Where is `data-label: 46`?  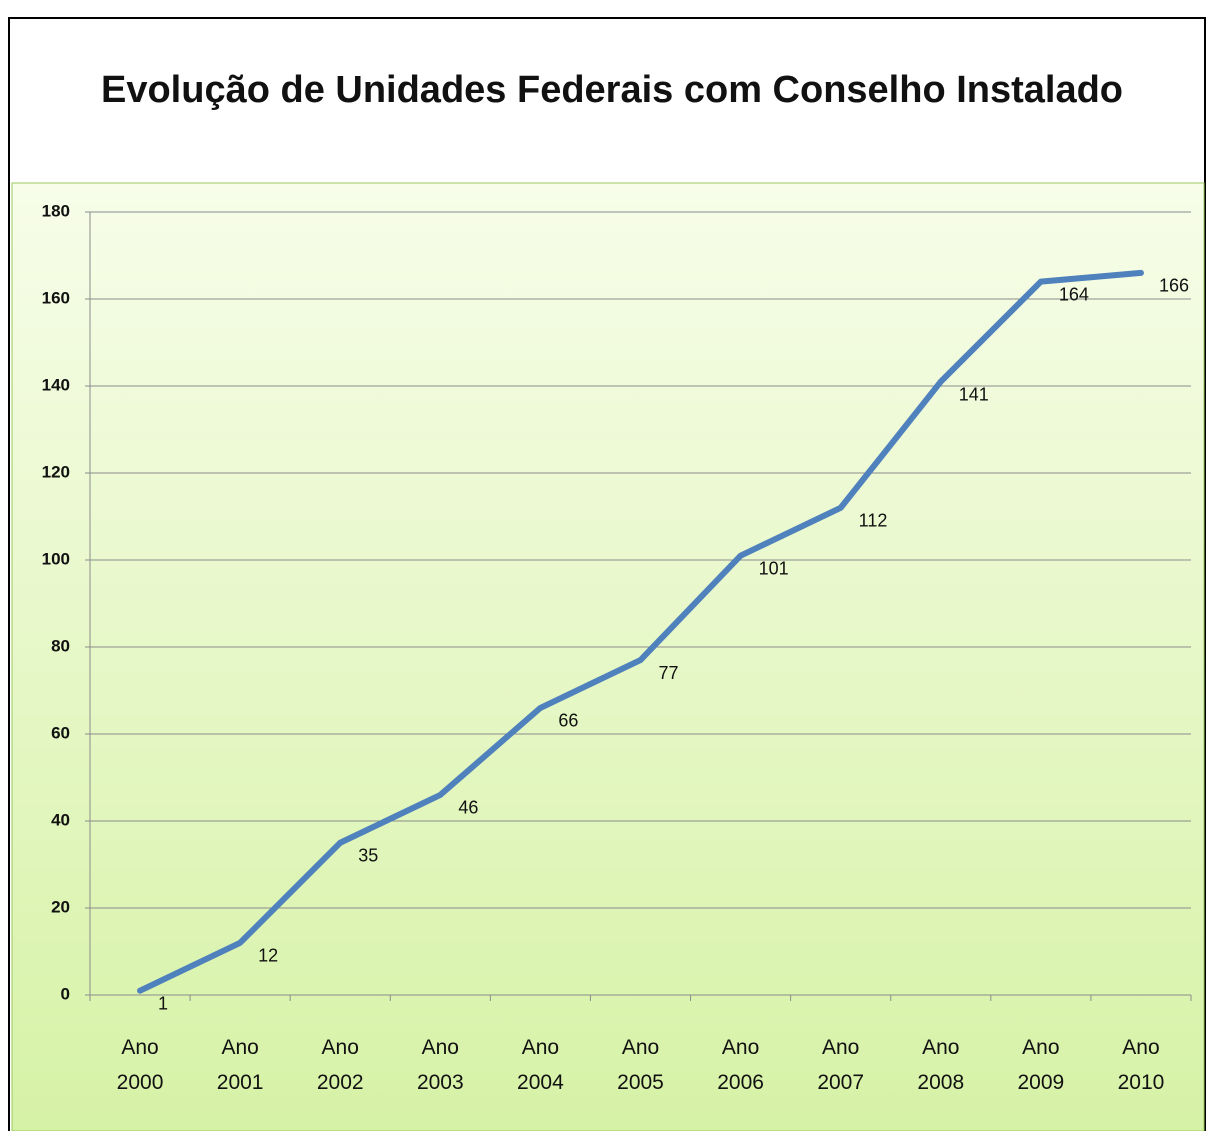
data-label: 46 is located at coordinates (468, 808).